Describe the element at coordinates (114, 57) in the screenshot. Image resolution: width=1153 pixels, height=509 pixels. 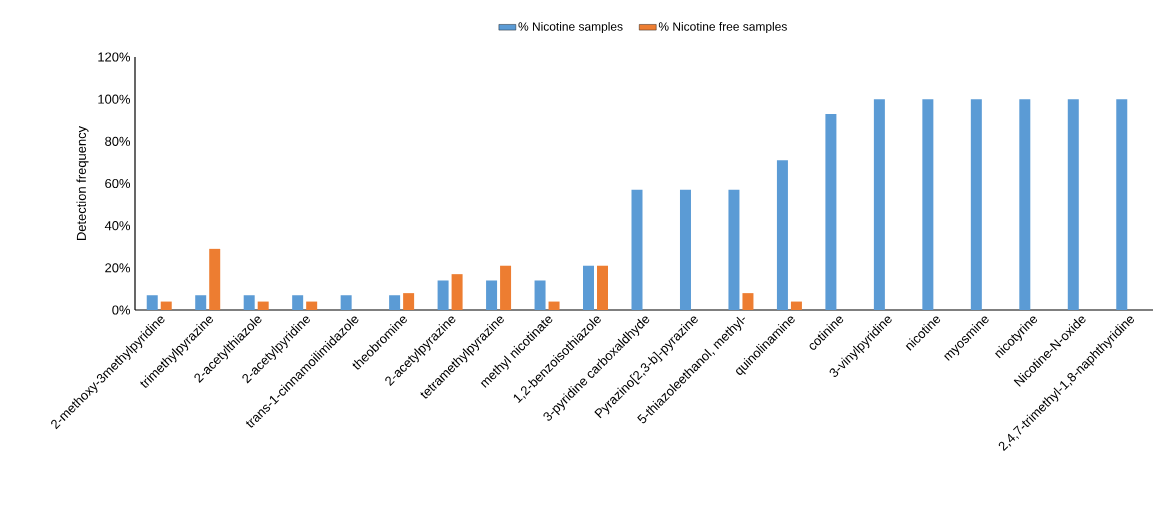
I see `y-tick-label: 120%` at that location.